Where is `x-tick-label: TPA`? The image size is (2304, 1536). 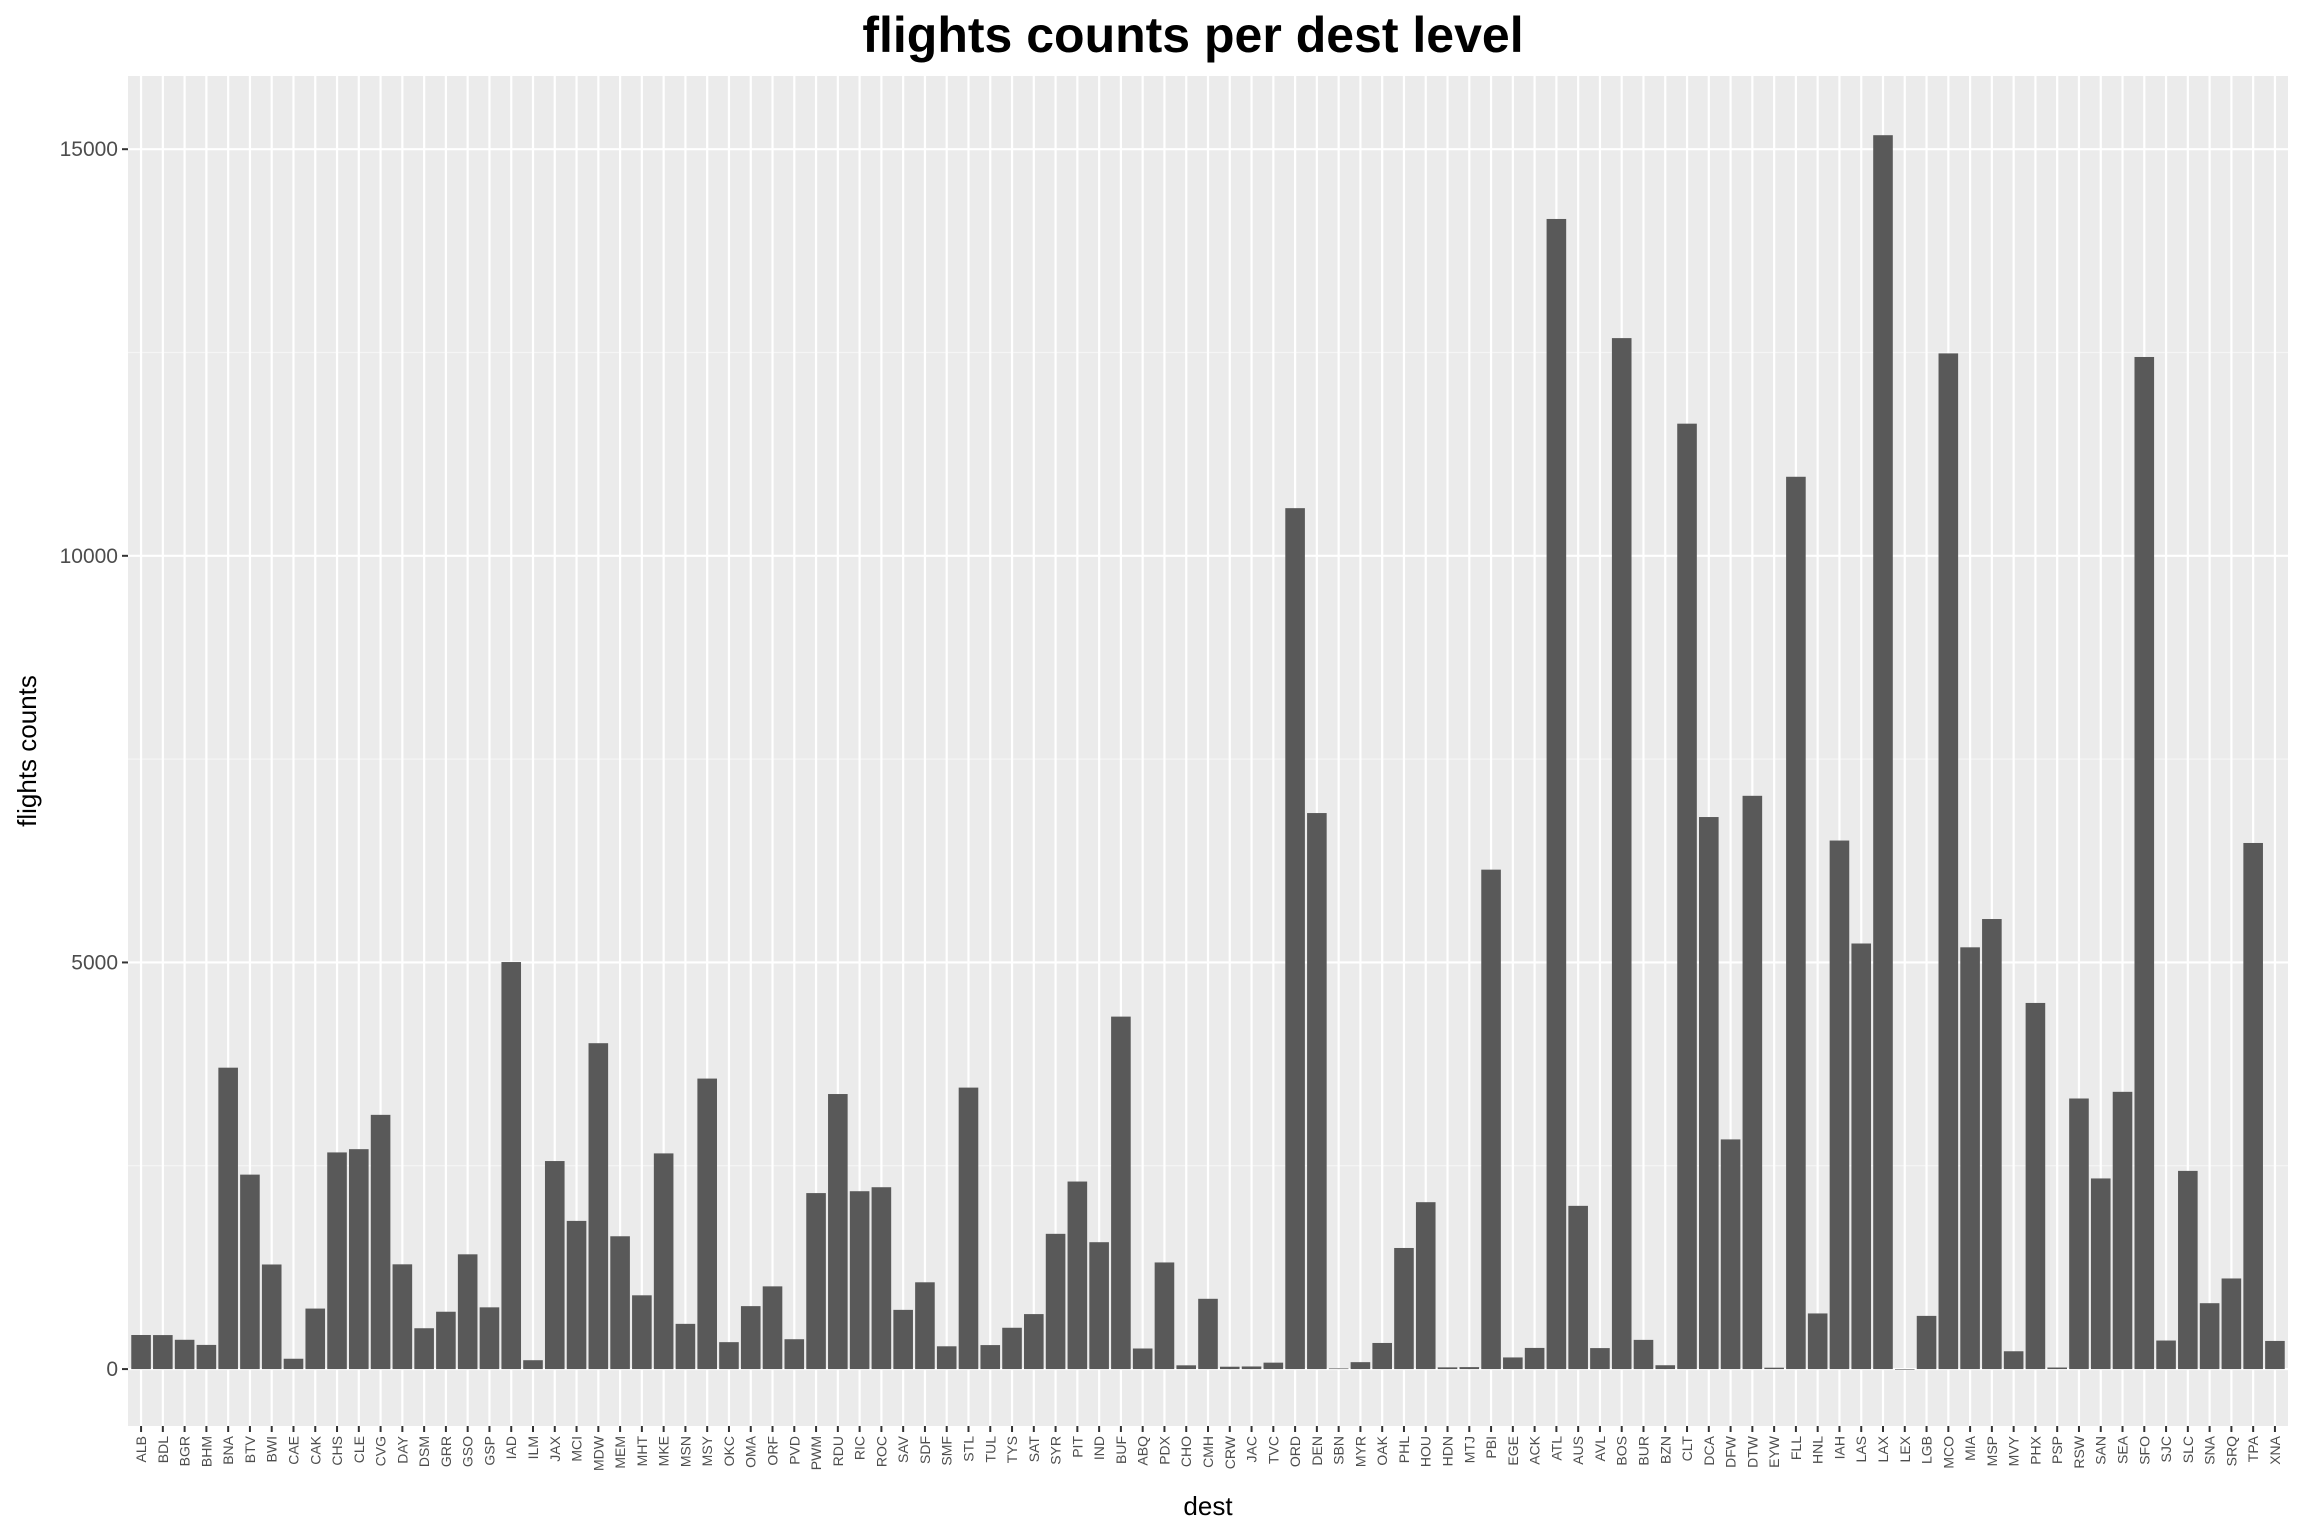
x-tick-label: TPA is located at coordinates (2253, 1448).